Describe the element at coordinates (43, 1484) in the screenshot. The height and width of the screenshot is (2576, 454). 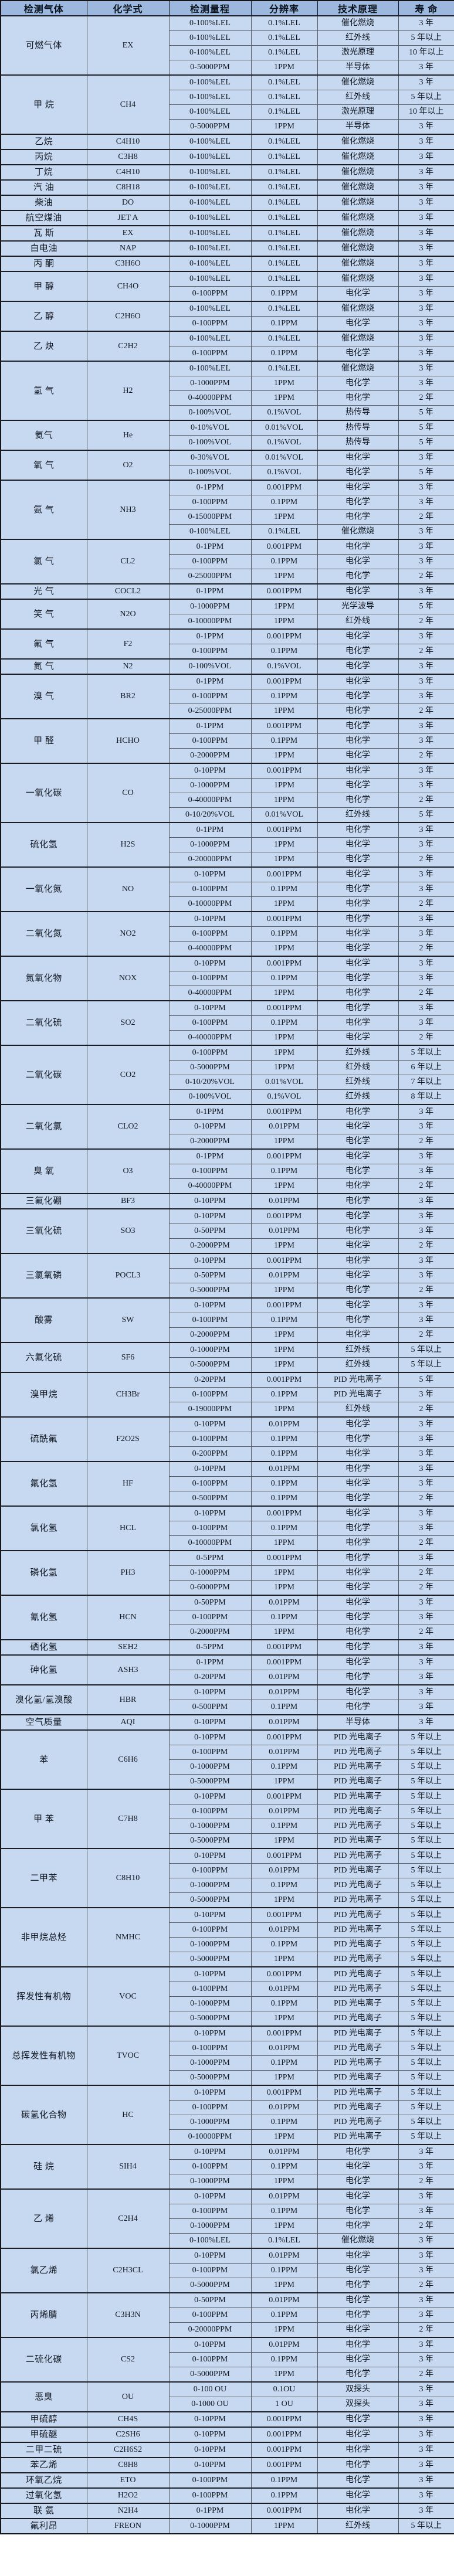
I see `gas-name-cell: 氟化氢` at that location.